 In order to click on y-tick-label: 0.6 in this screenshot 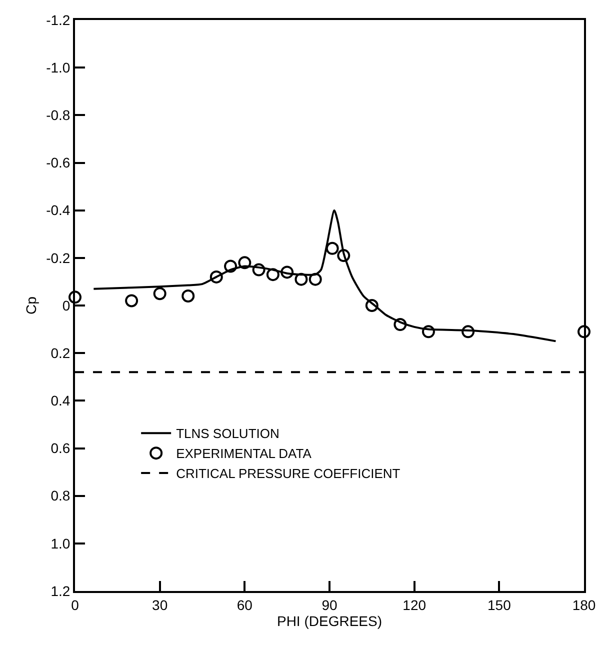, I will do `click(60, 448)`.